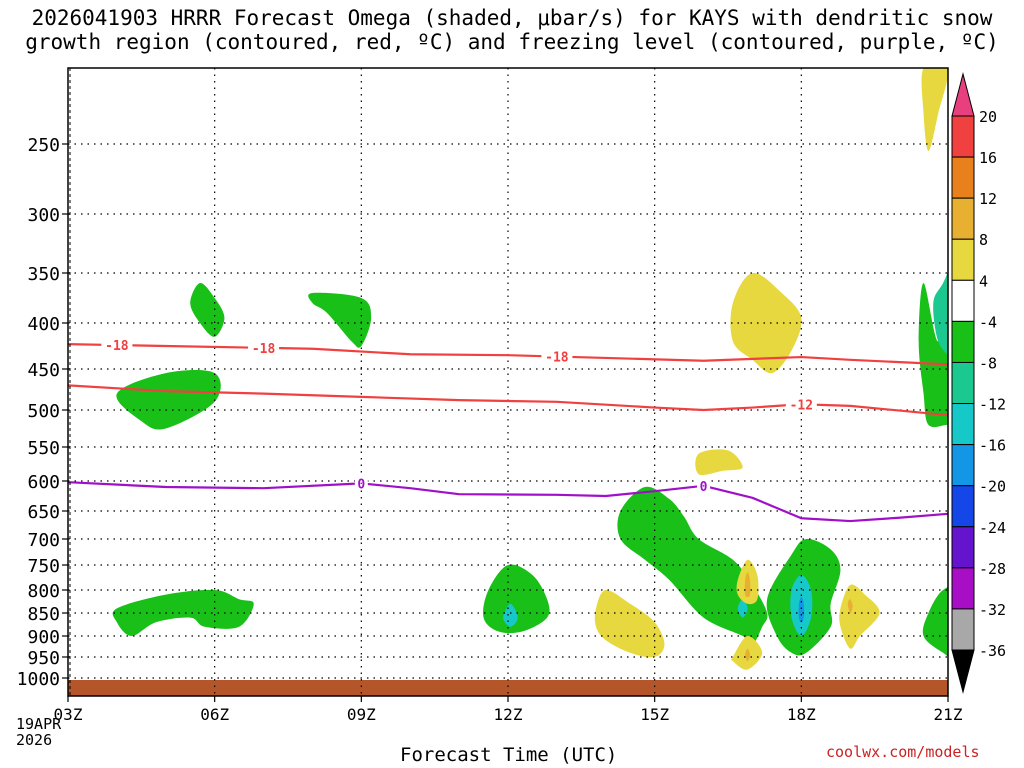 The height and width of the screenshot is (768, 1024). I want to click on site-credit: coolwx.com/models, so click(903, 752).